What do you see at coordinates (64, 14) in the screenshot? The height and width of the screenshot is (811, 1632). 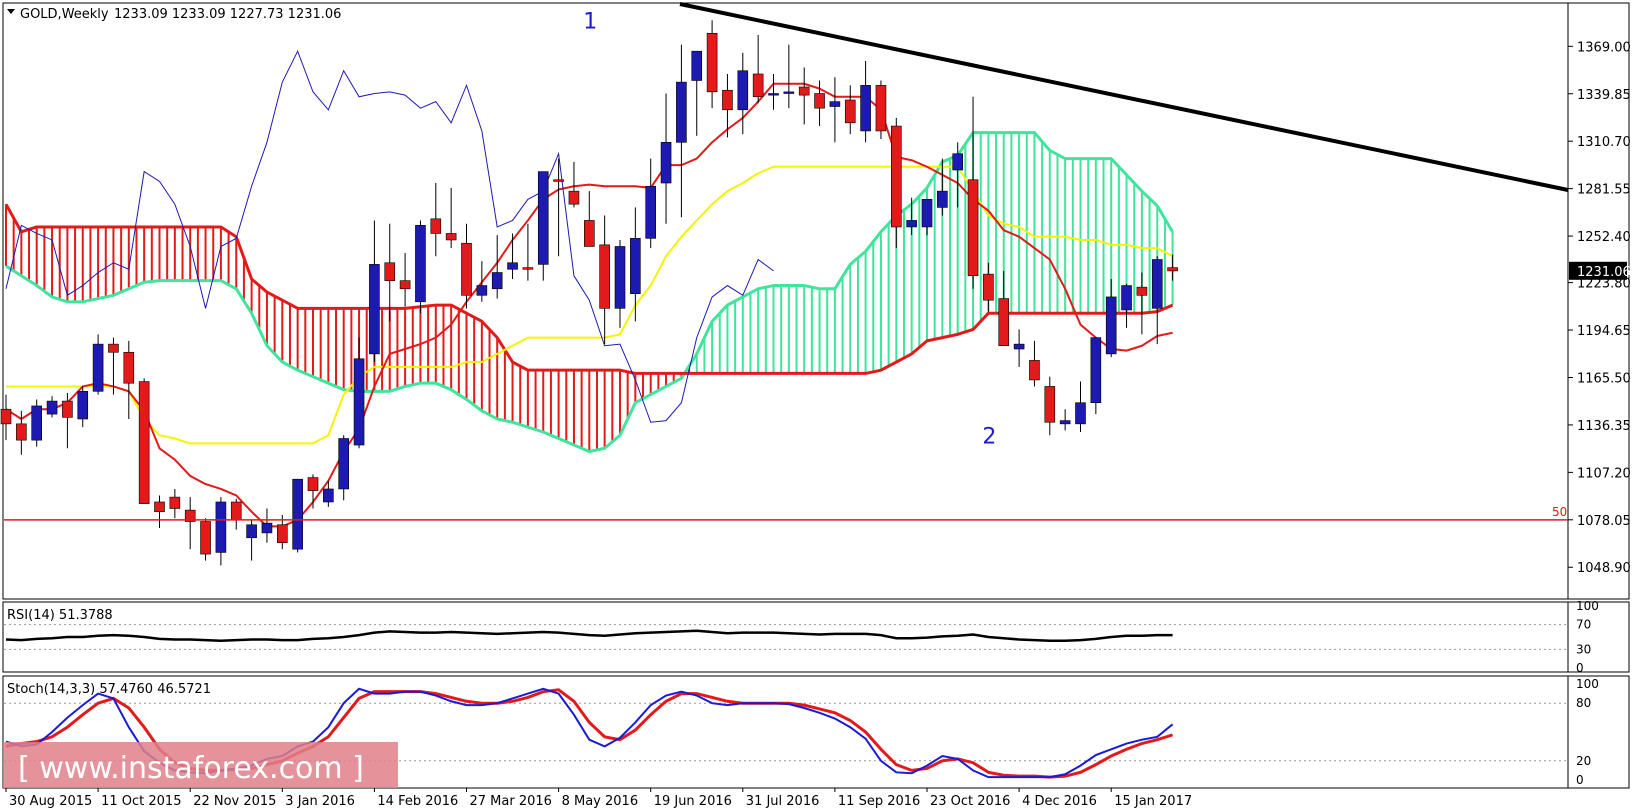 I see `chart-symbol: GOLD,Weekly` at bounding box center [64, 14].